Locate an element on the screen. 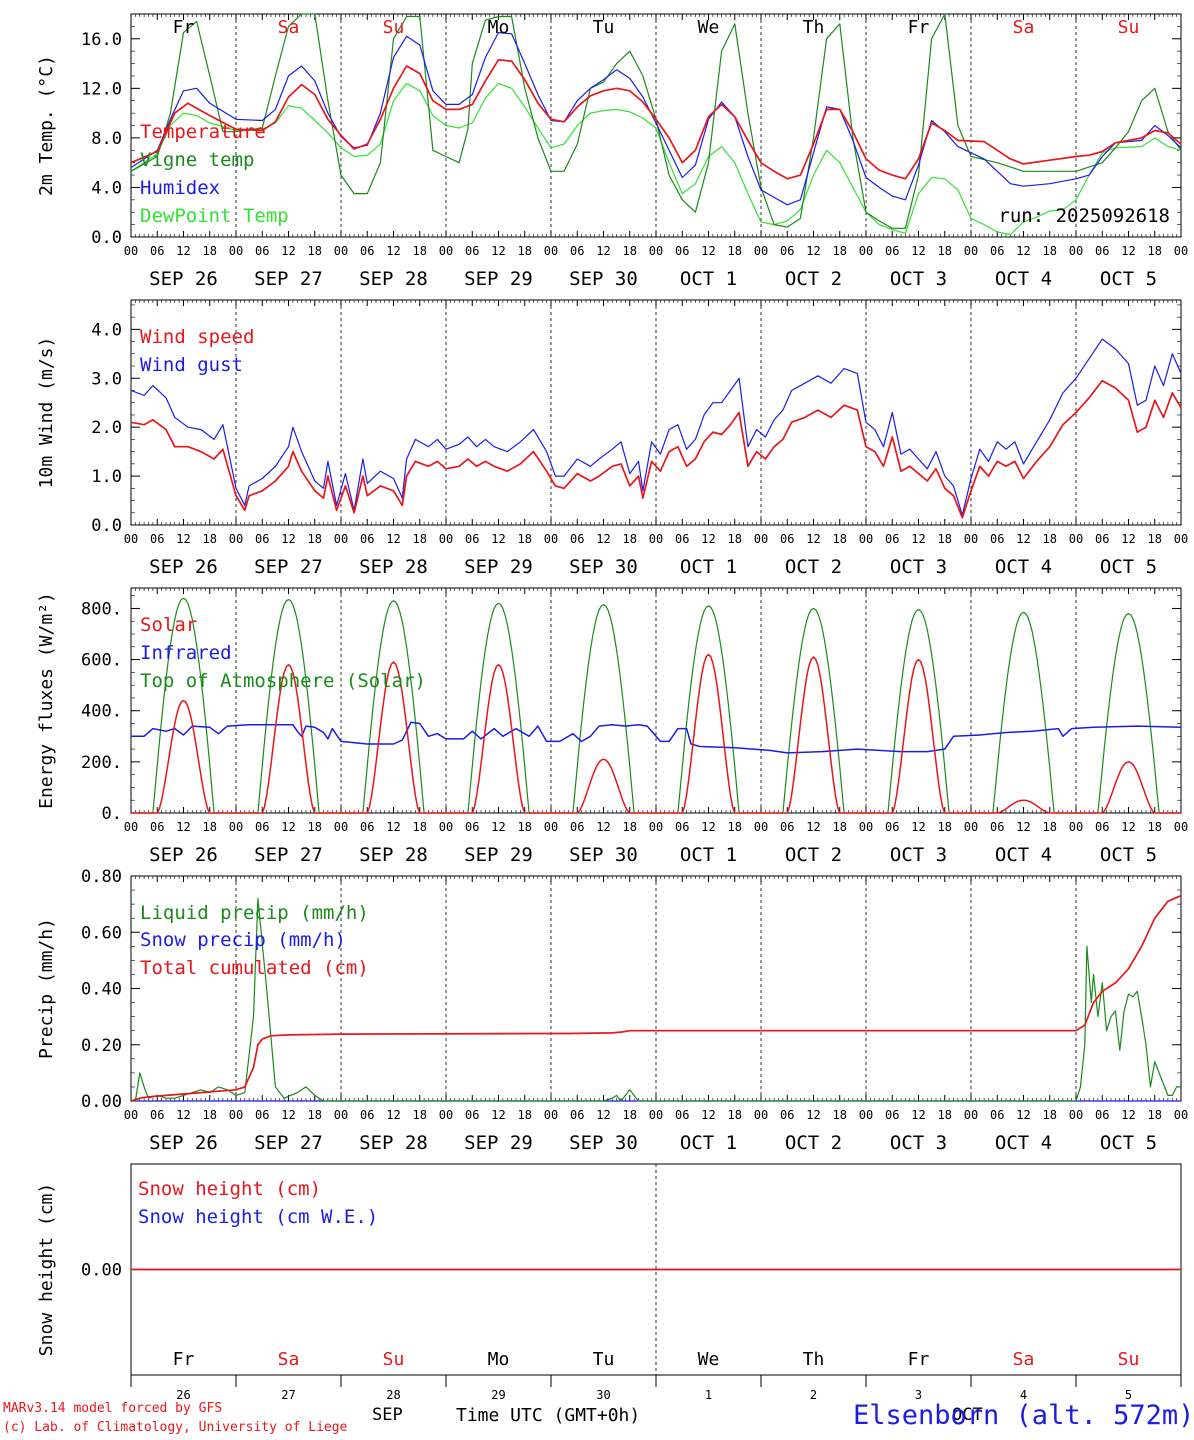  day-number-label: 27 is located at coordinates (288, 1395).